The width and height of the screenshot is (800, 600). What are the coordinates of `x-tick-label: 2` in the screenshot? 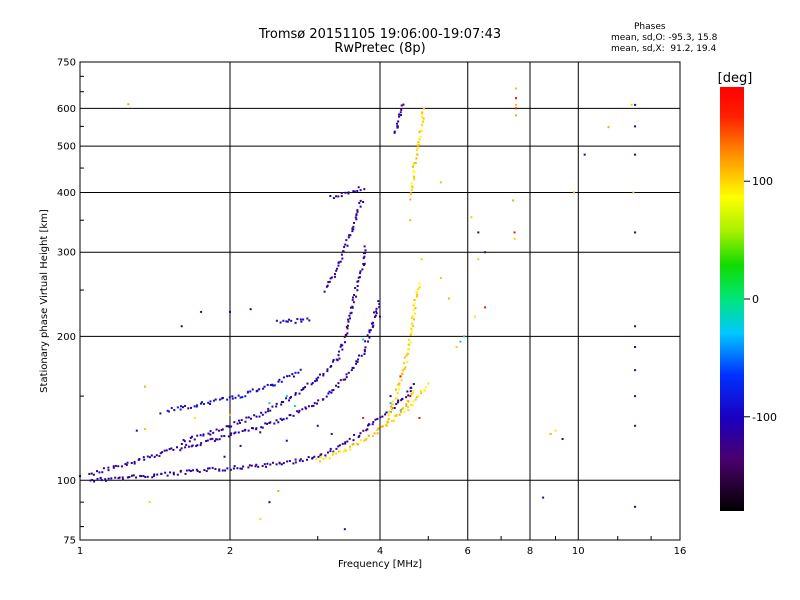 It's located at (230, 551).